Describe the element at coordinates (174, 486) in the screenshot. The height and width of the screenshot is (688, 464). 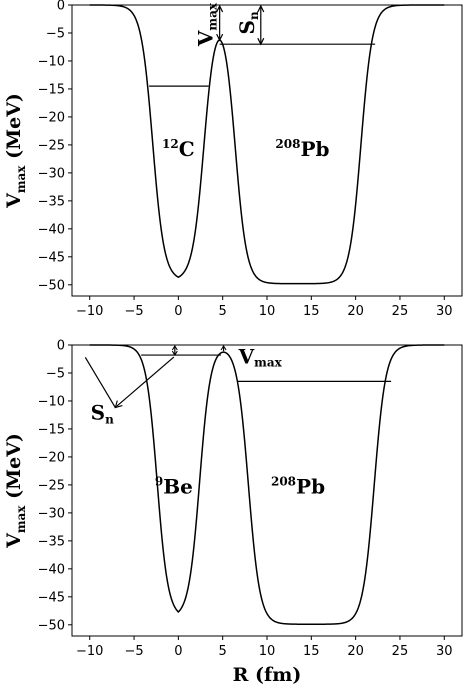
I see `nucleus-label-be: 9Be` at that location.